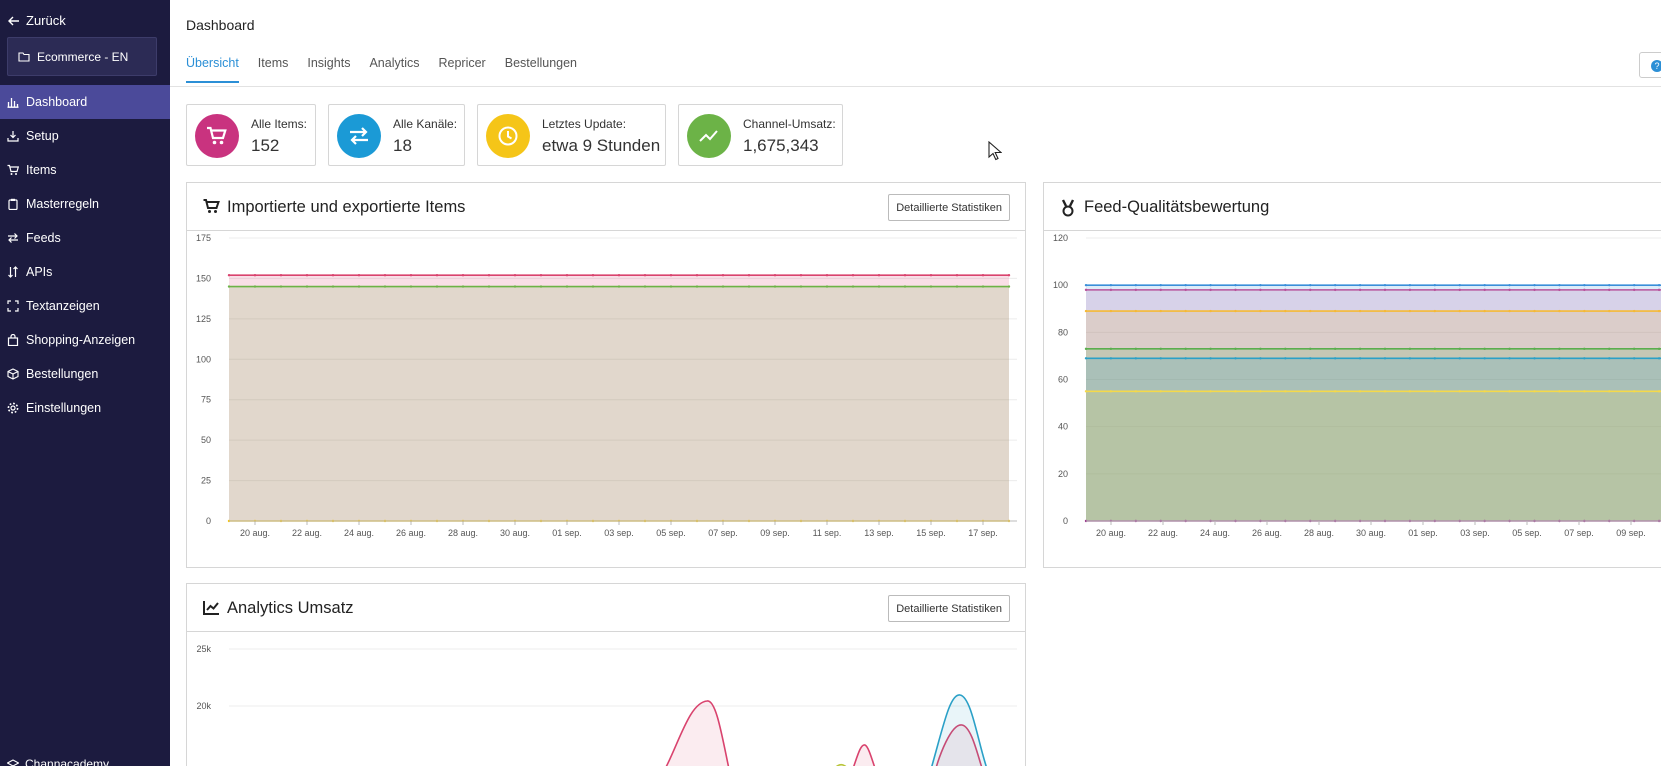 This screenshot has height=766, width=1661. Describe the element at coordinates (251, 135) in the screenshot. I see `stat-card-items: Alle Items: 152` at that location.